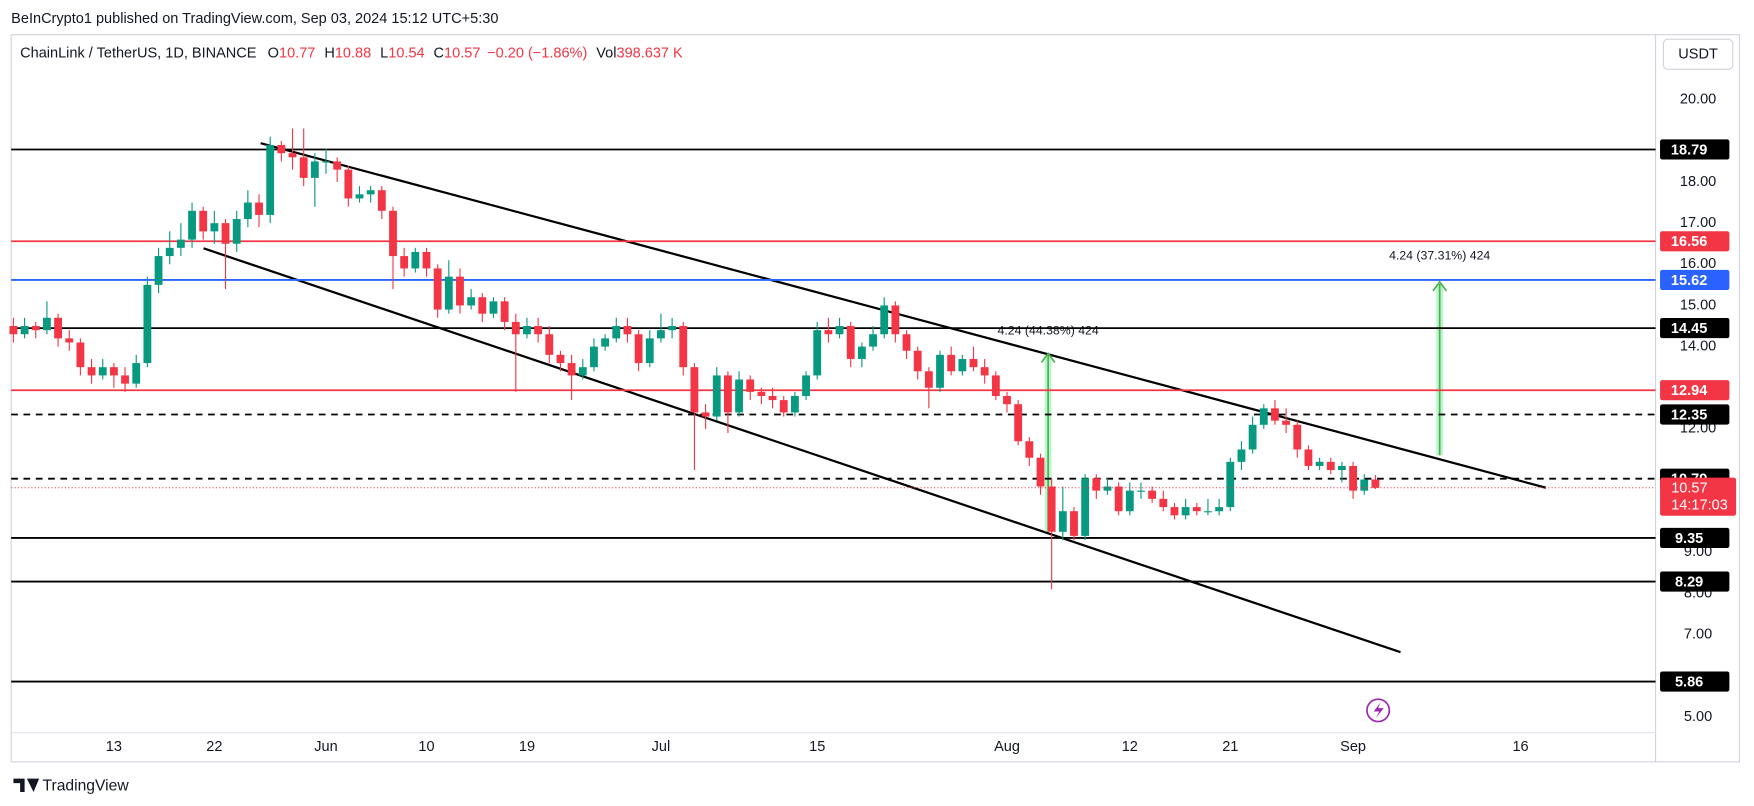 This screenshot has height=806, width=1754. I want to click on currency: USDT, so click(1698, 55).